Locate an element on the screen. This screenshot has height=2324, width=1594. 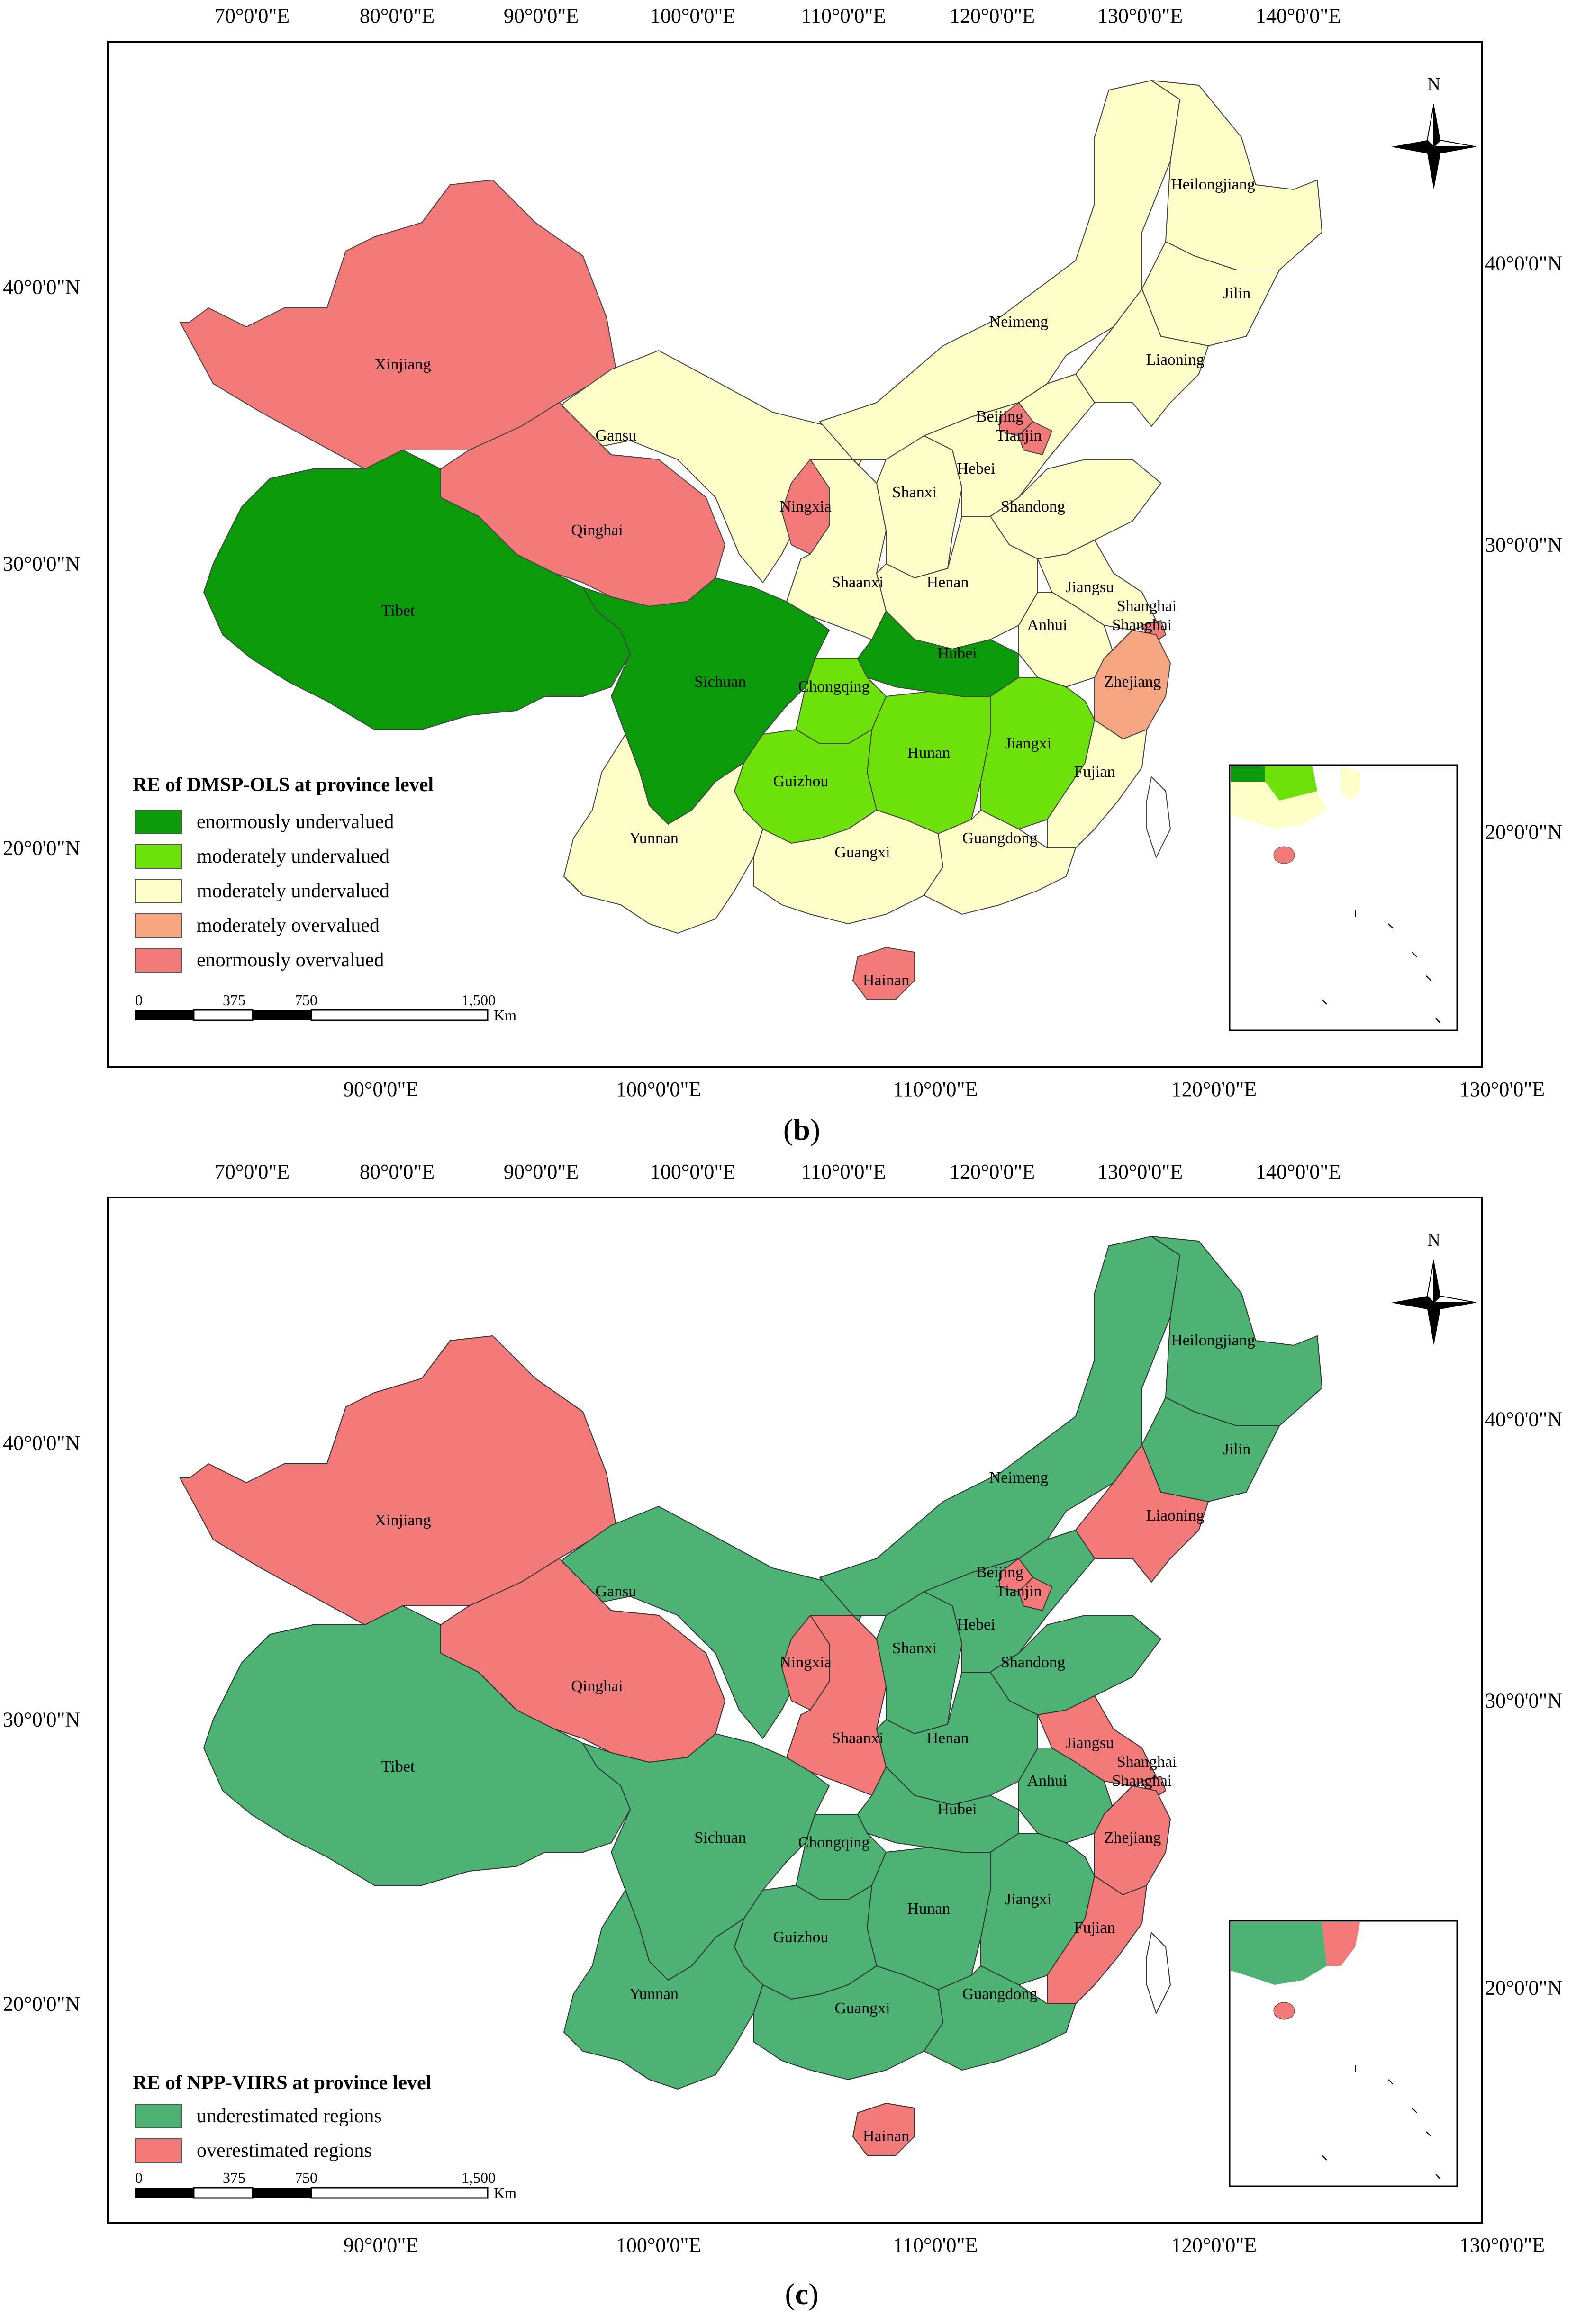
label-zhejiang: Zhejiang is located at coordinates (1132, 1838).